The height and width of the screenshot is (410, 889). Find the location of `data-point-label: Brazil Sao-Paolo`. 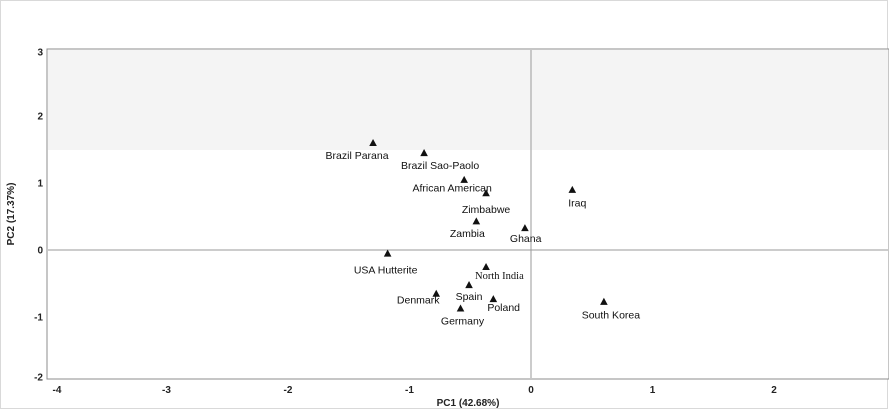

data-point-label: Brazil Sao-Paolo is located at coordinates (440, 166).